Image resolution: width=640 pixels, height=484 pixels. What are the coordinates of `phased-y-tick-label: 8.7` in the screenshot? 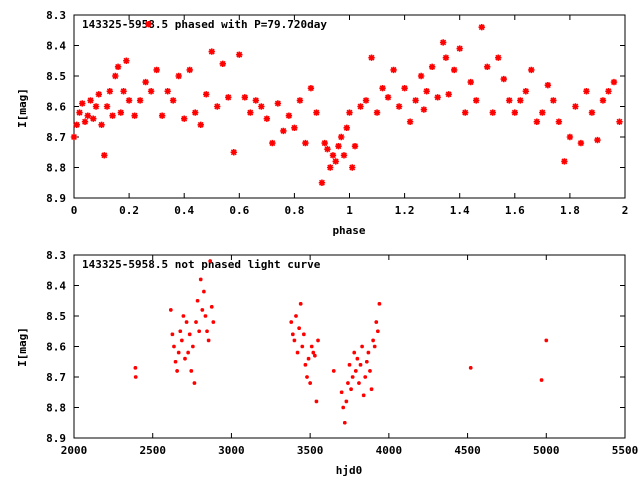 It's located at (56, 137).